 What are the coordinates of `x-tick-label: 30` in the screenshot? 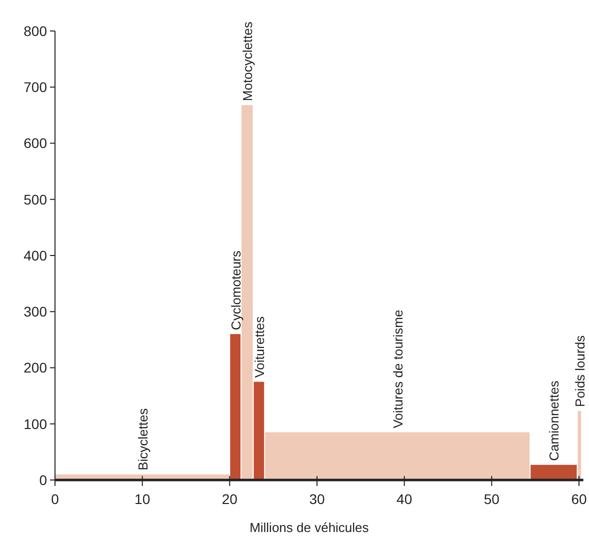 It's located at (317, 499).